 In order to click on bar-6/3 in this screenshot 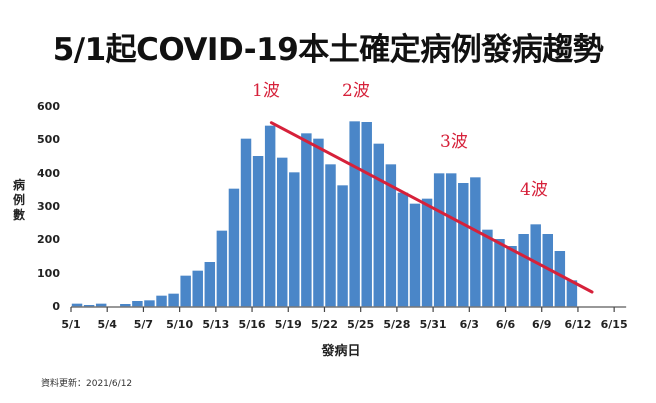, I will do `click(475, 242)`.